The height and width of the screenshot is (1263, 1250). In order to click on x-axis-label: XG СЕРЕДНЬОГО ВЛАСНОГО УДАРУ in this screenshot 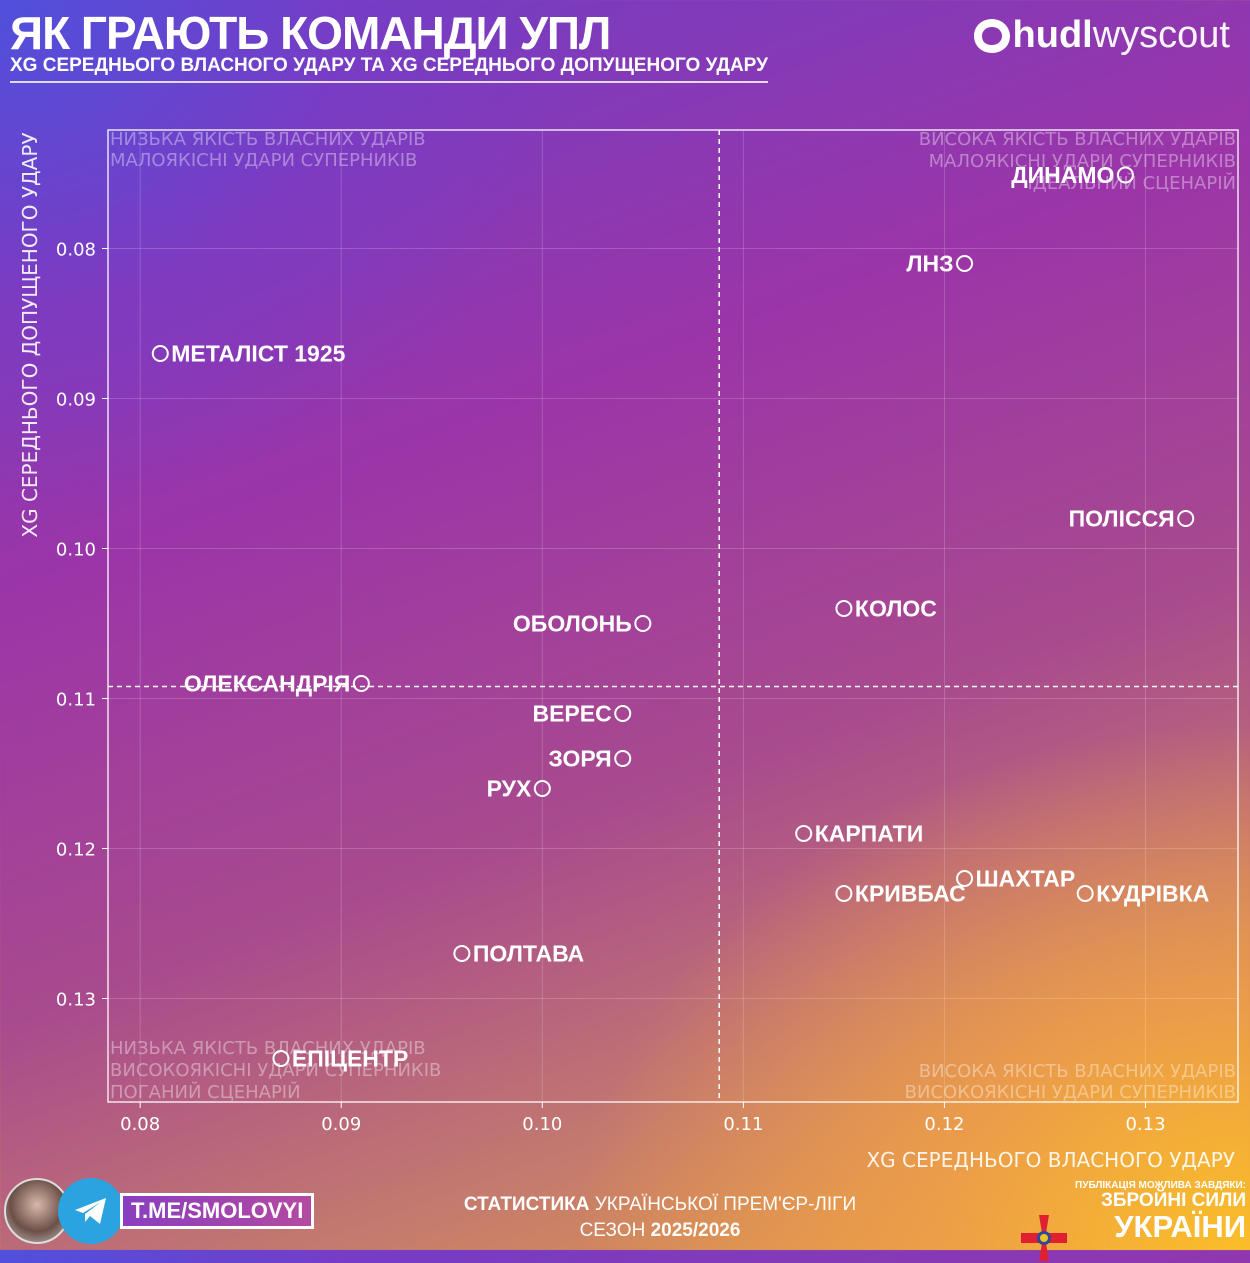, I will do `click(1050, 1160)`.